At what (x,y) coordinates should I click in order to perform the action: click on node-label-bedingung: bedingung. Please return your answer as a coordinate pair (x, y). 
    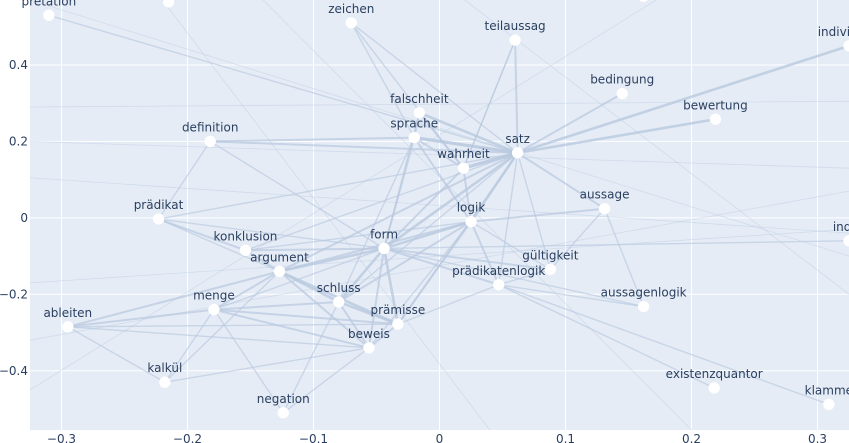
    Looking at the image, I should click on (622, 80).